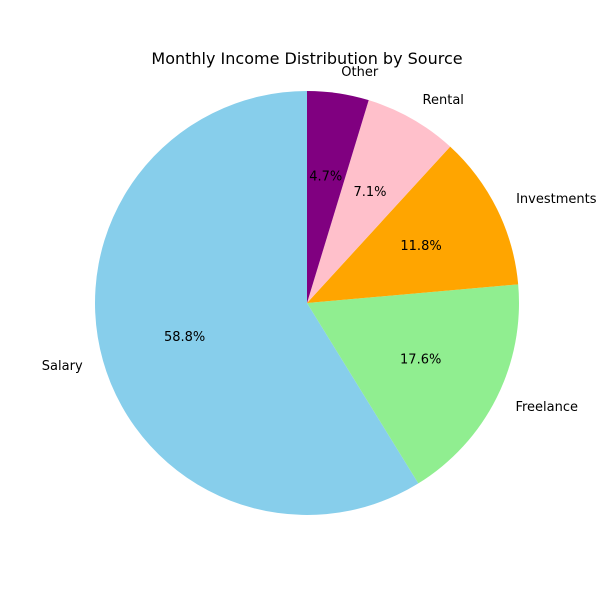  What do you see at coordinates (413, 384) in the screenshot?
I see `pie-slice-freelance` at bounding box center [413, 384].